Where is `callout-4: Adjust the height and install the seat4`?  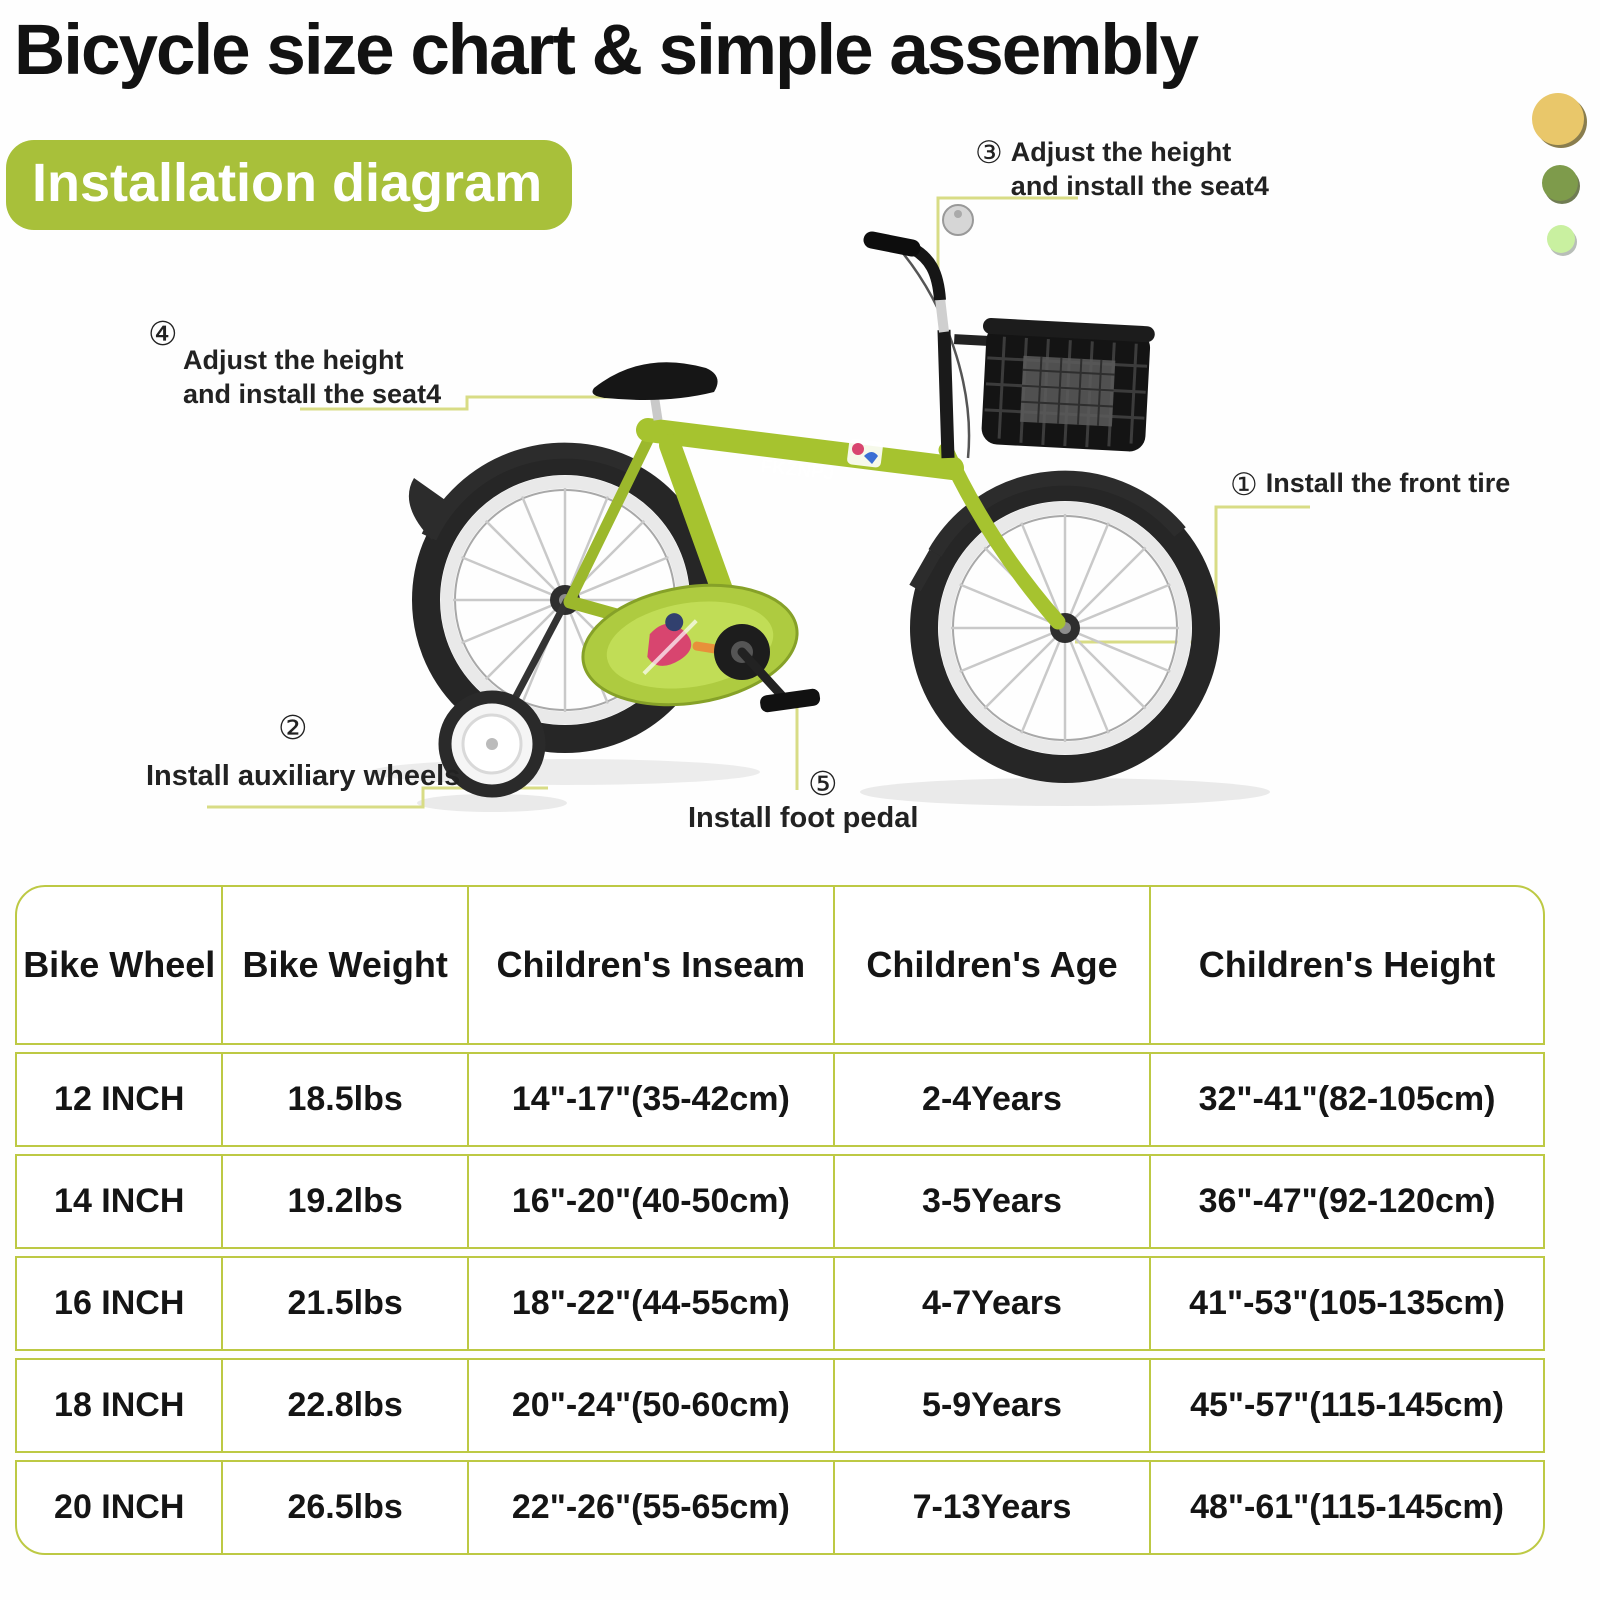 callout-4: Adjust the height and install the seat4 is located at coordinates (312, 378).